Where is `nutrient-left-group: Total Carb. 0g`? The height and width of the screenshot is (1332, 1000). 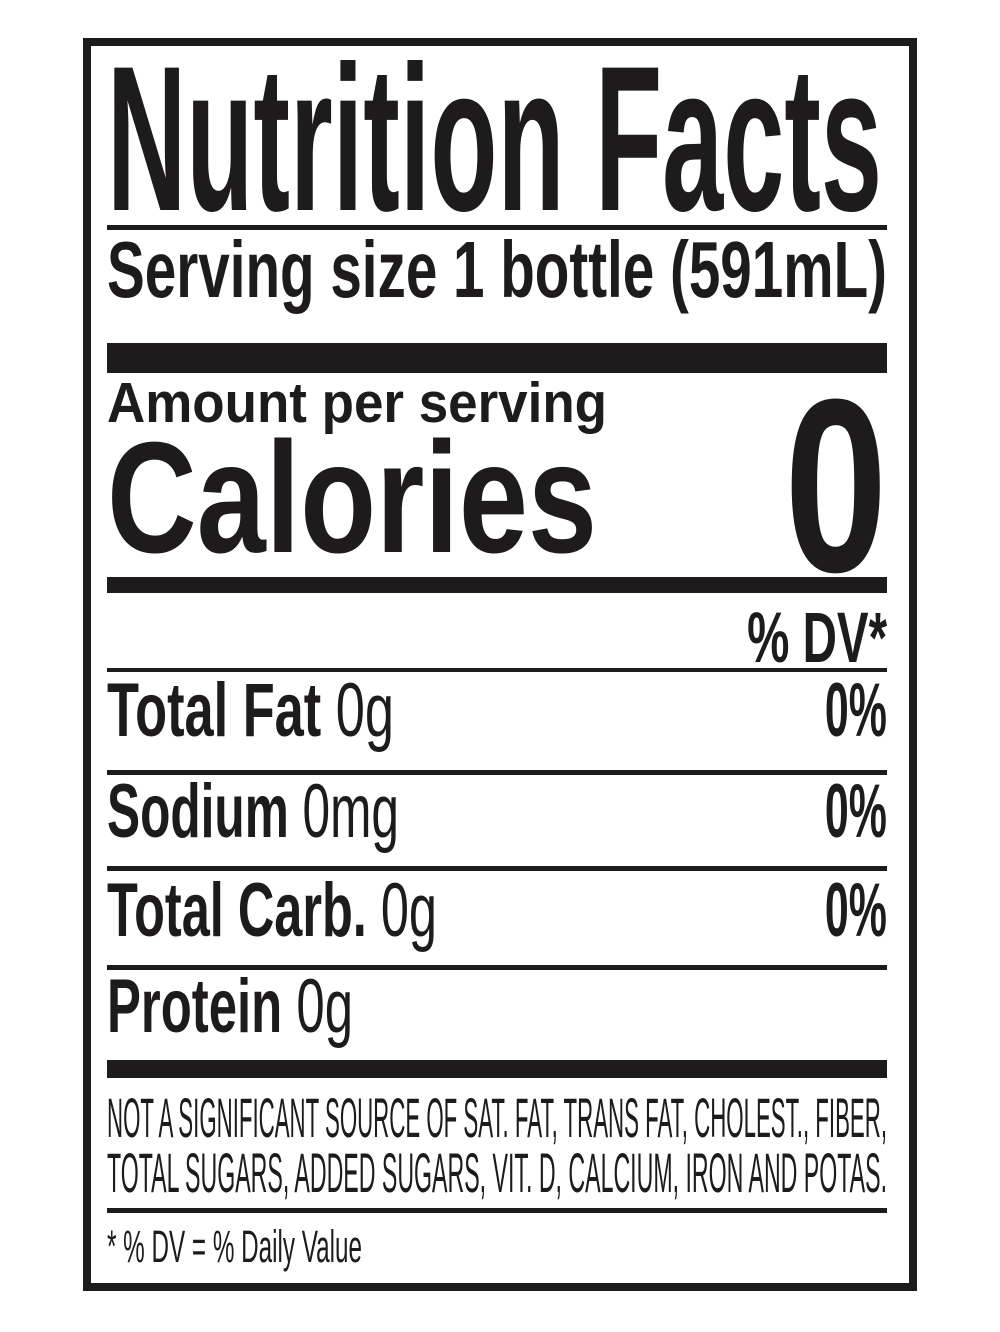
nutrient-left-group: Total Carb. 0g is located at coordinates (272, 911).